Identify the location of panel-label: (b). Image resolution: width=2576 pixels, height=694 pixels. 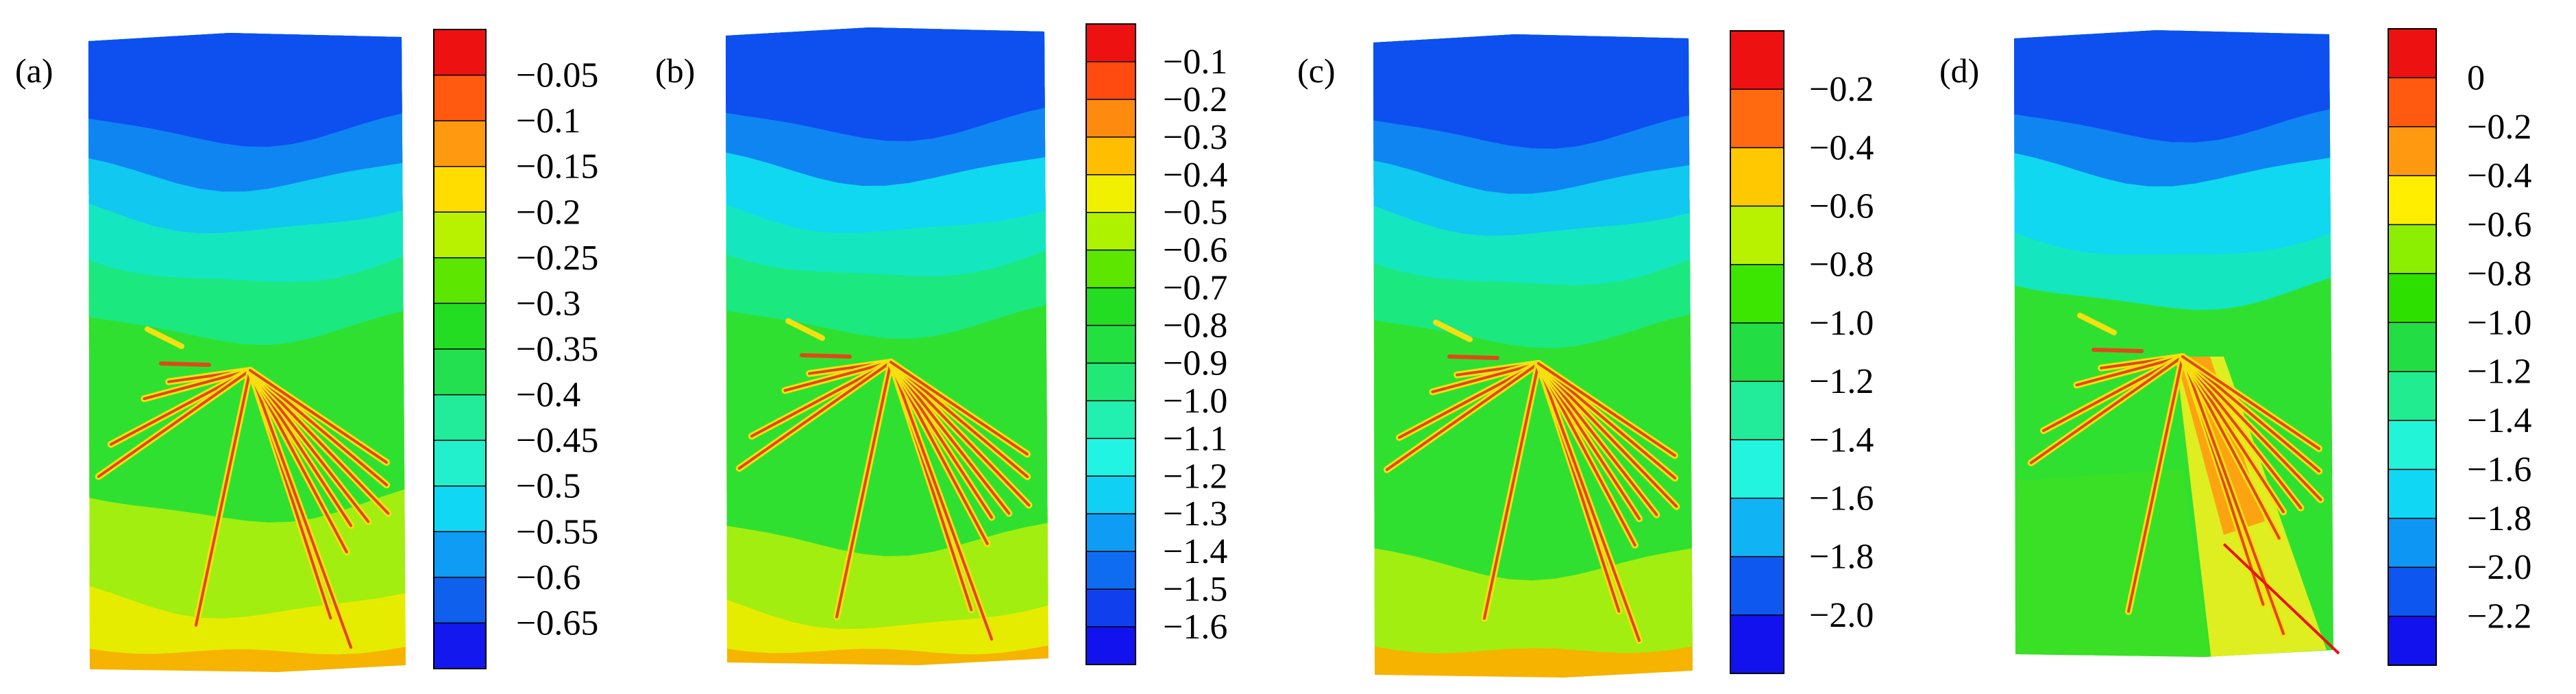
(675, 71).